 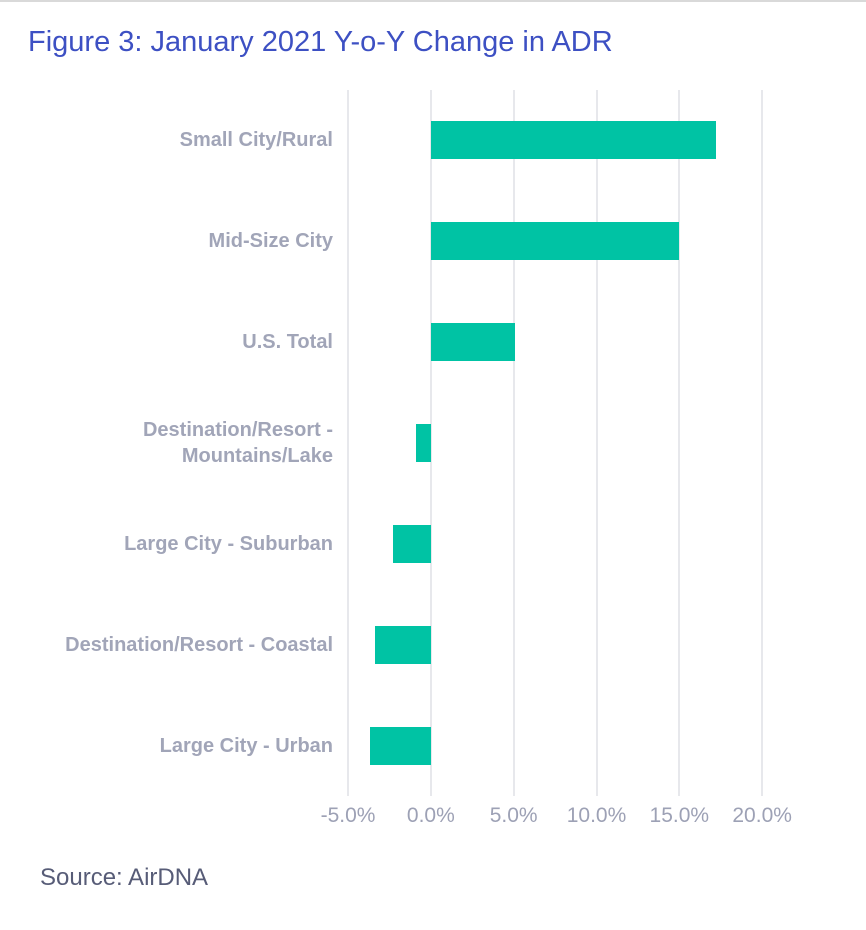 I want to click on x-tick-label: 5.0%, so click(x=513, y=815).